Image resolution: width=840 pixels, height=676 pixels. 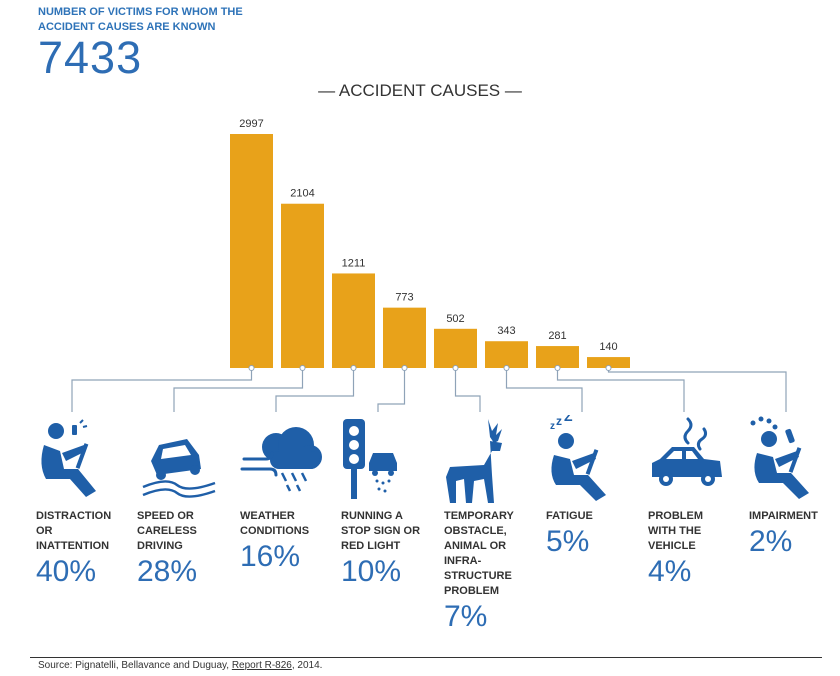 I want to click on smoking-car-icon, so click(x=687, y=451).